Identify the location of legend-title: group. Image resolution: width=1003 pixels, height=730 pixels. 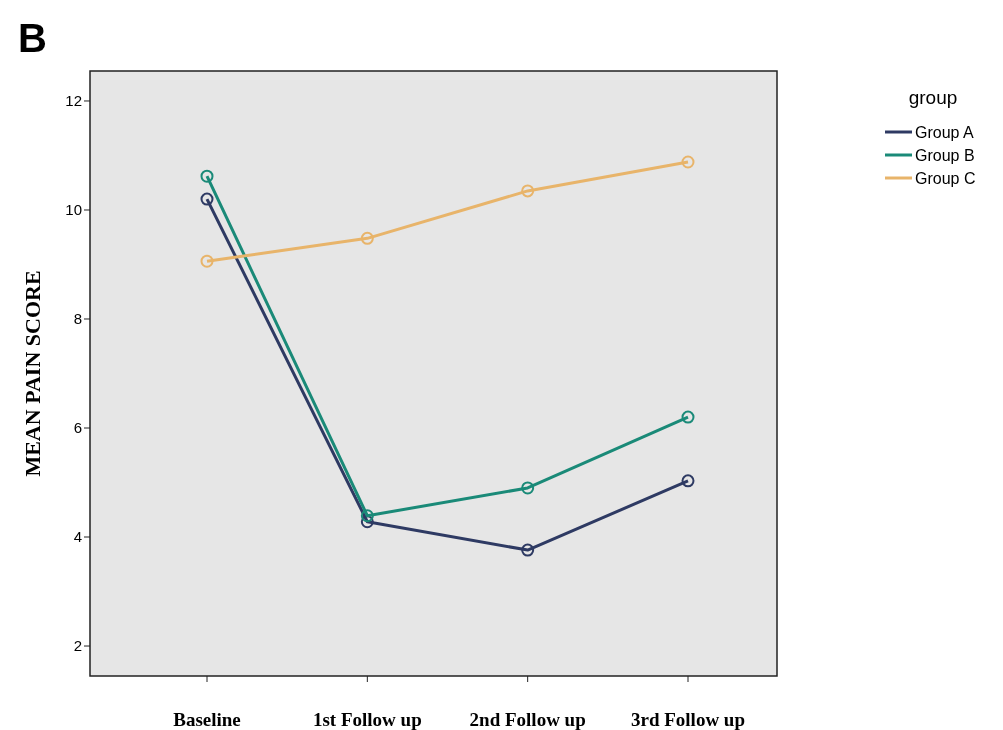
(933, 97).